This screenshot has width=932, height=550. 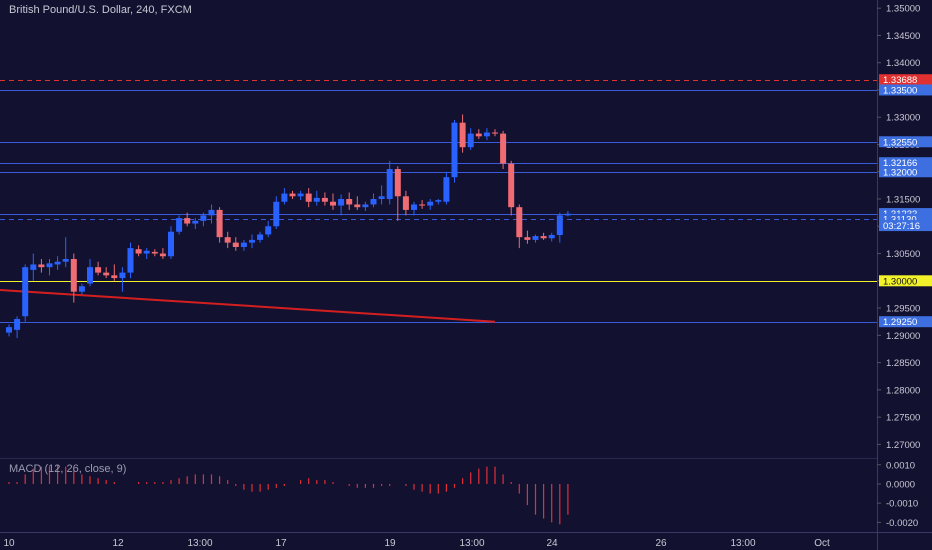 What do you see at coordinates (903, 363) in the screenshot?
I see `price-tick-label: 1.28500` at bounding box center [903, 363].